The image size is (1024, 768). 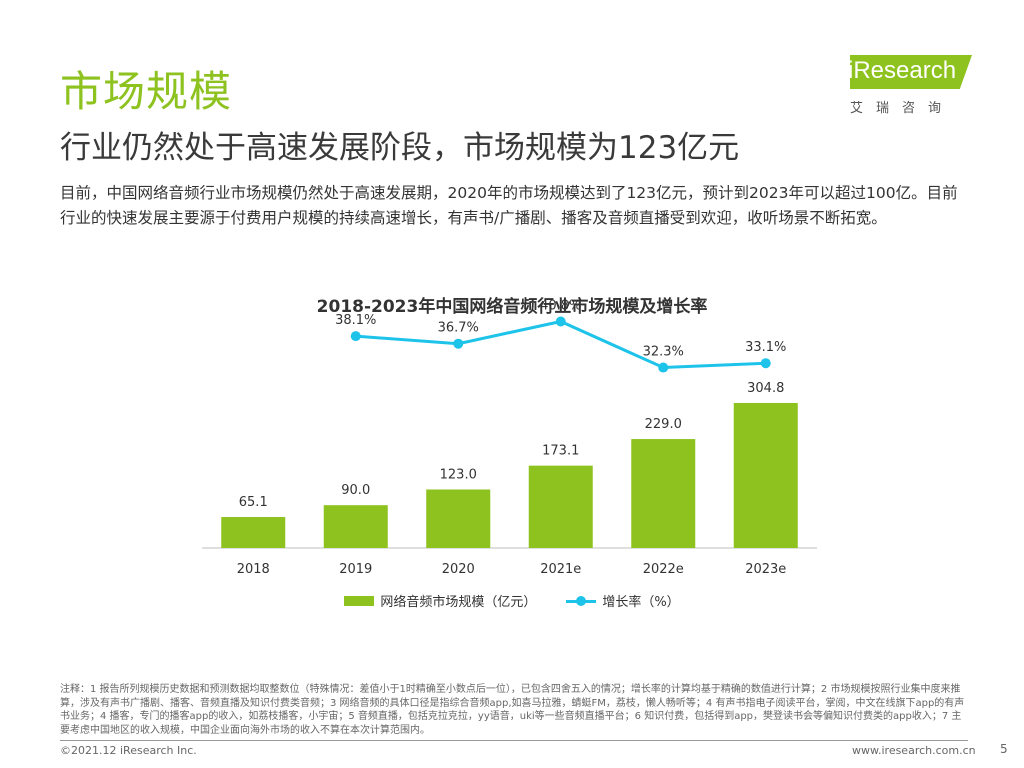 I want to click on bar-value-label-2020: 123.0, so click(x=458, y=474).